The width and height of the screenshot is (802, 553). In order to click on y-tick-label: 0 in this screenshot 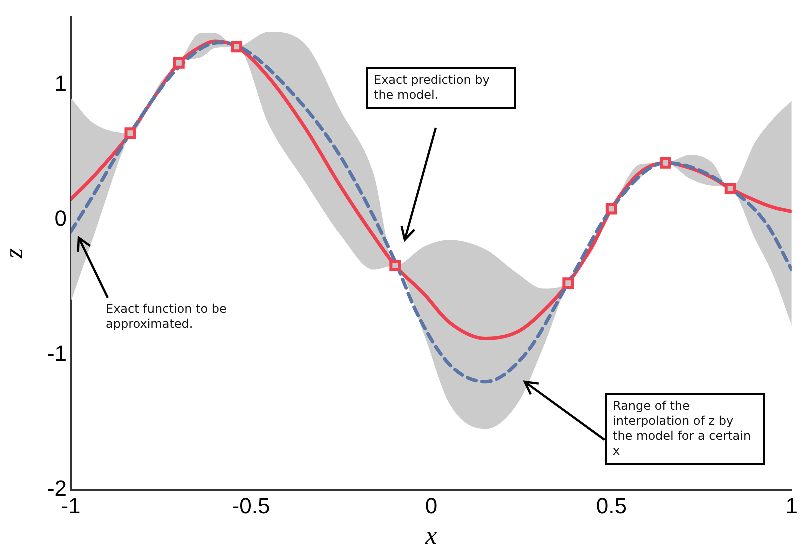, I will do `click(60, 218)`.